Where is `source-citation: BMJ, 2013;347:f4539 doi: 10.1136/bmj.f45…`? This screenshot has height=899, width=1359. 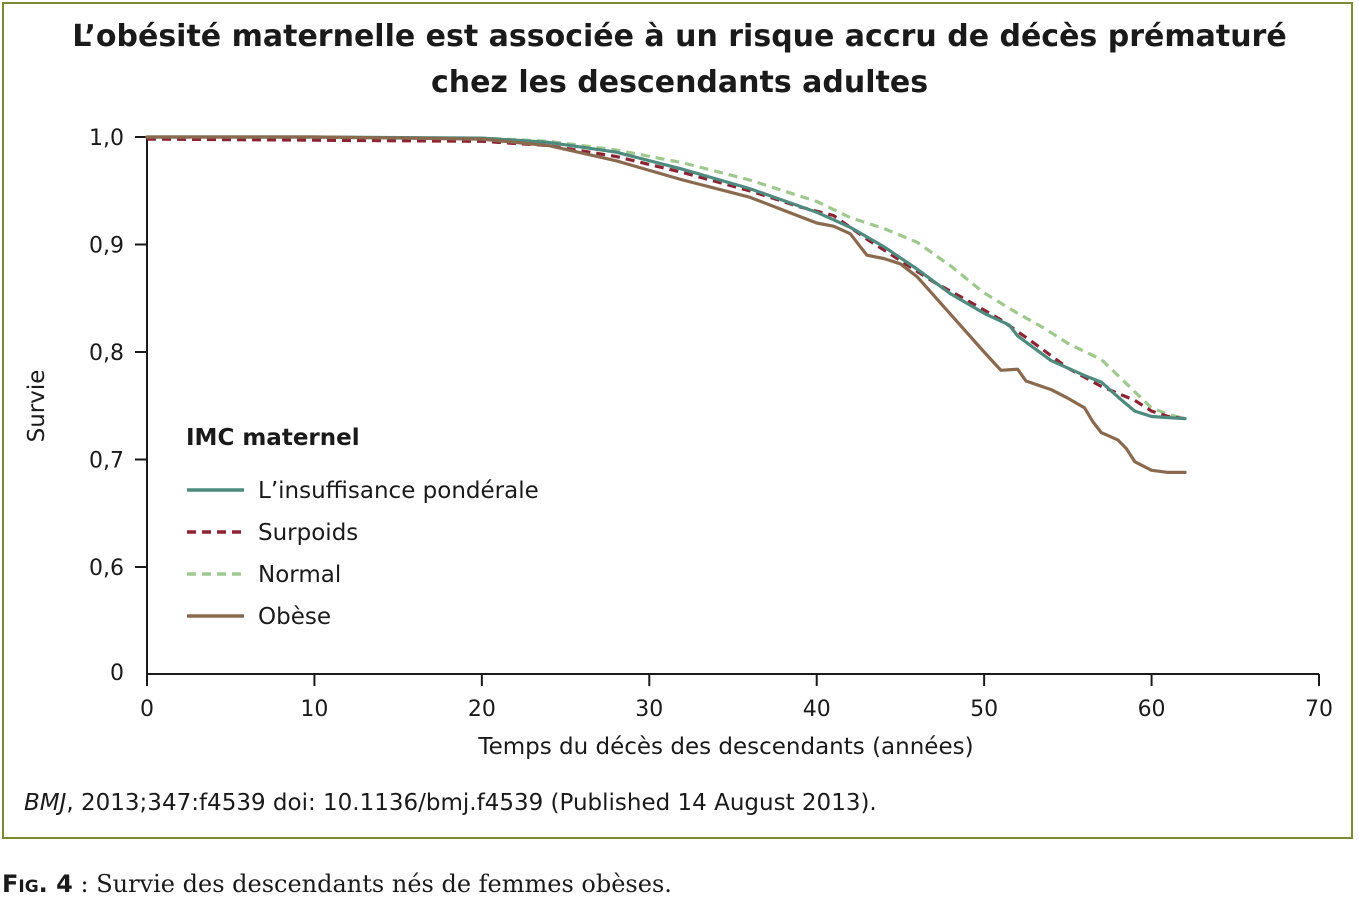 source-citation: BMJ, 2013;347:f4539 doi: 10.1136/bmj.f45… is located at coordinates (450, 803).